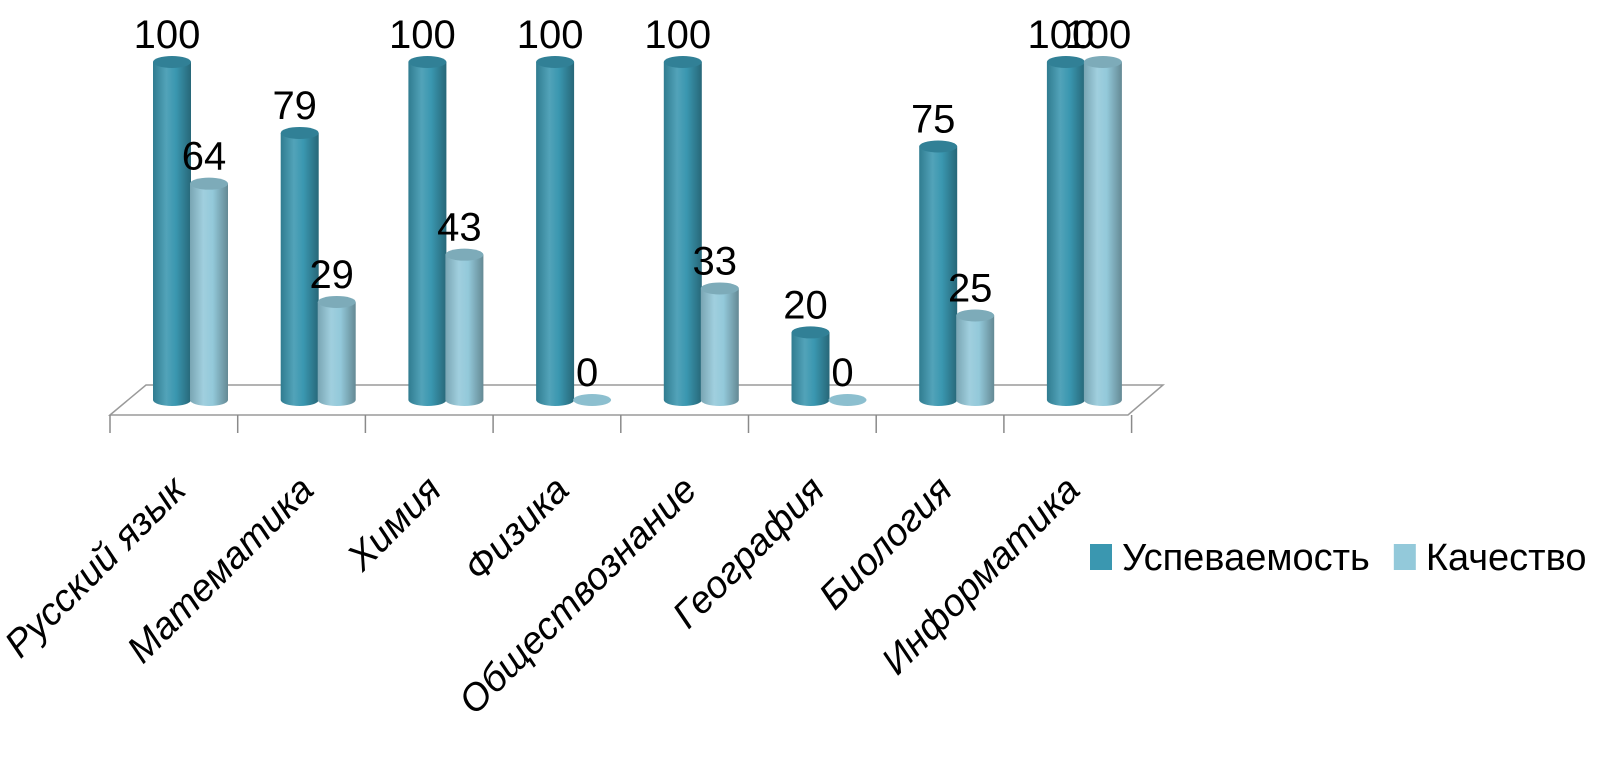 Image resolution: width=1600 pixels, height=773 pixels. I want to click on category-label: Обществознание, so click(578, 596).